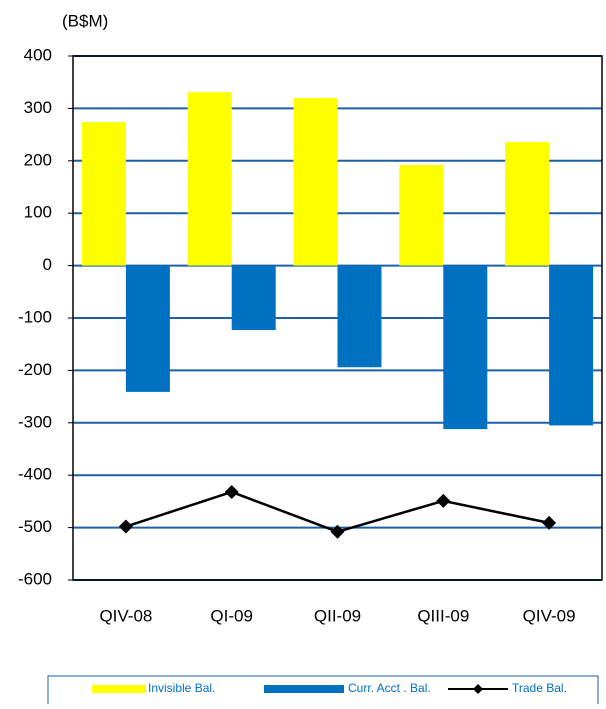 This screenshot has width=606, height=709. I want to click on legend-label: Trade Bal., so click(539, 688).